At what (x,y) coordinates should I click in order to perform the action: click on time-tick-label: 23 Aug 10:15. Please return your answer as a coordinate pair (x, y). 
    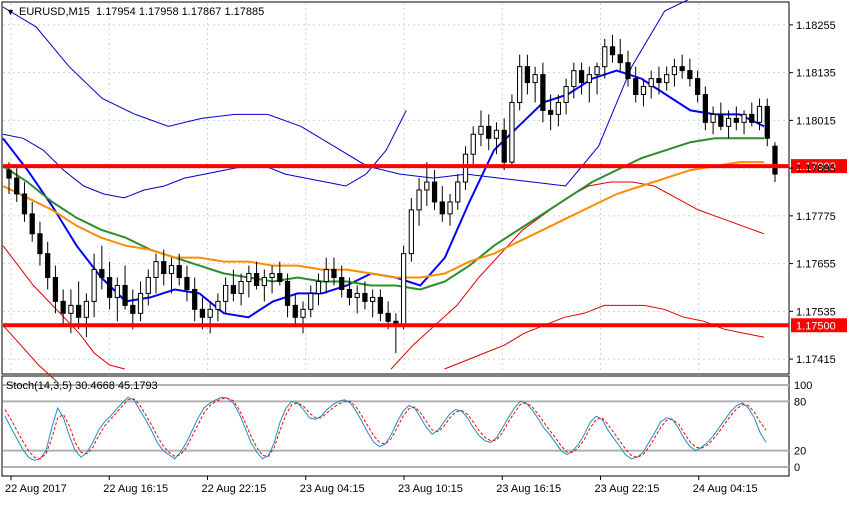
    Looking at the image, I should click on (430, 489).